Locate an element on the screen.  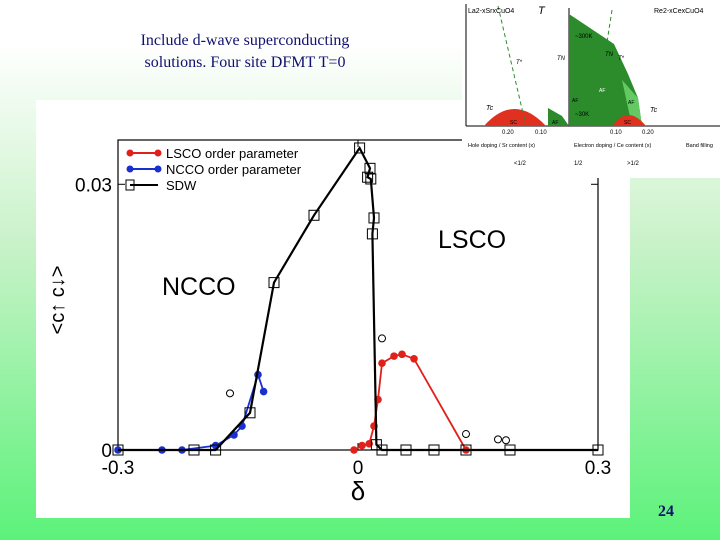
inset-axis-far: Band filling is located at coordinates (699, 146).